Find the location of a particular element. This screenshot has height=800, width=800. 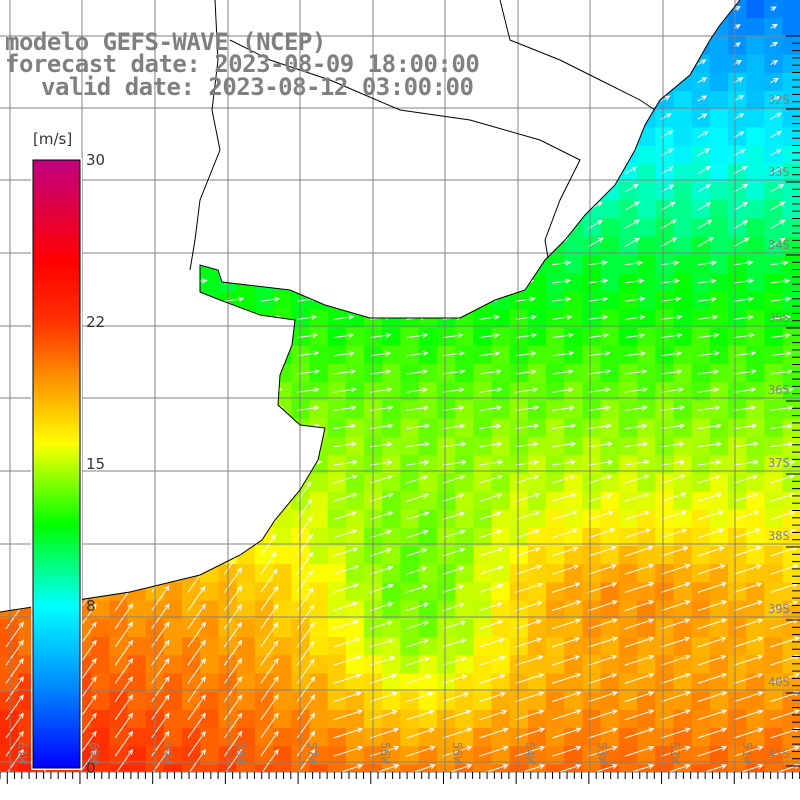

latitude-label: 34S is located at coordinates (779, 245).